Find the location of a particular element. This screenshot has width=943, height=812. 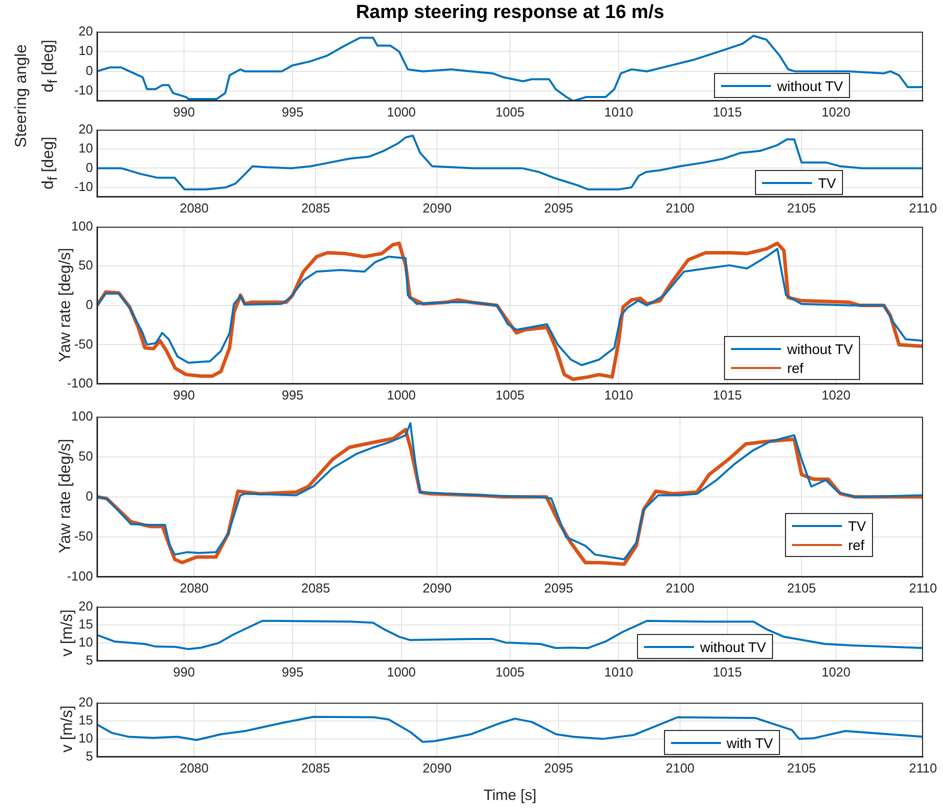

legend-label: with TV is located at coordinates (749, 742).